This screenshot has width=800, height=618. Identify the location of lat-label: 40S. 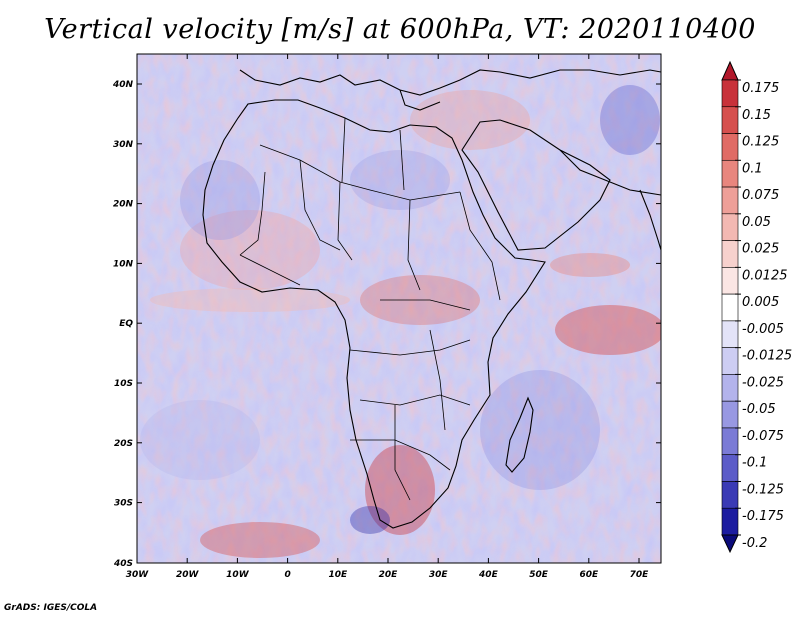
(123, 564).